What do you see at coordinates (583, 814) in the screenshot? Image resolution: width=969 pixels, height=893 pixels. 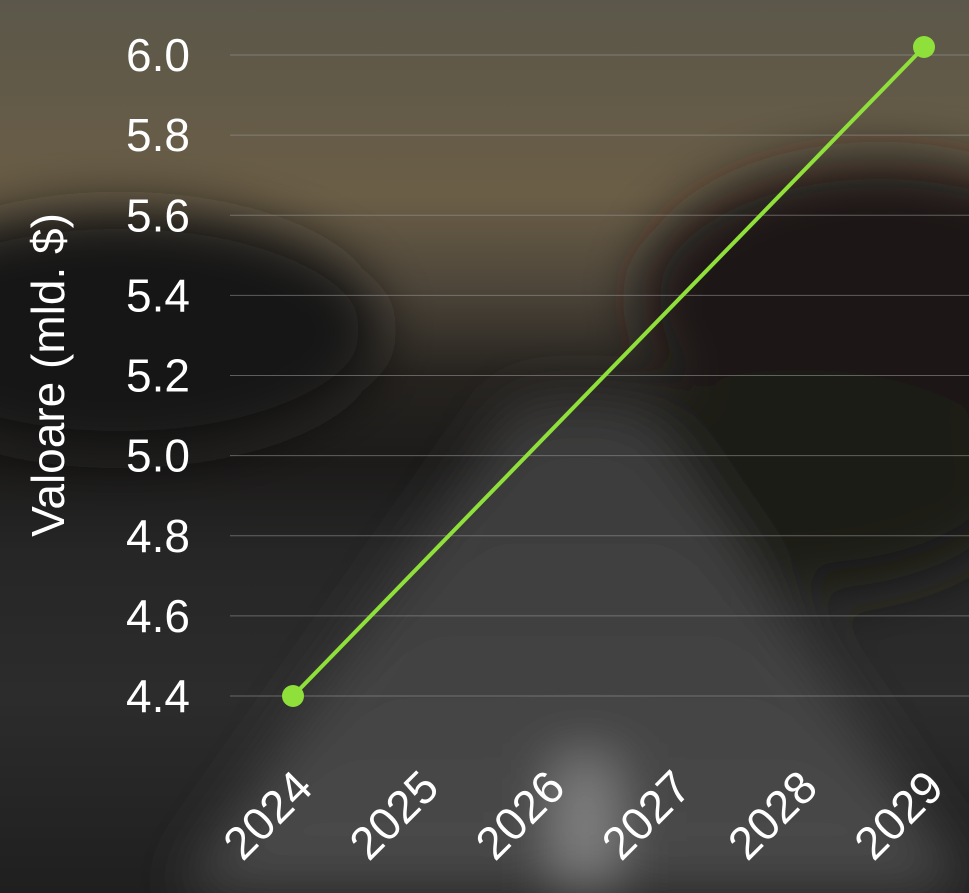 I see `x-axis-ticks: 2024 2025 2026 2027 2028 2029` at bounding box center [583, 814].